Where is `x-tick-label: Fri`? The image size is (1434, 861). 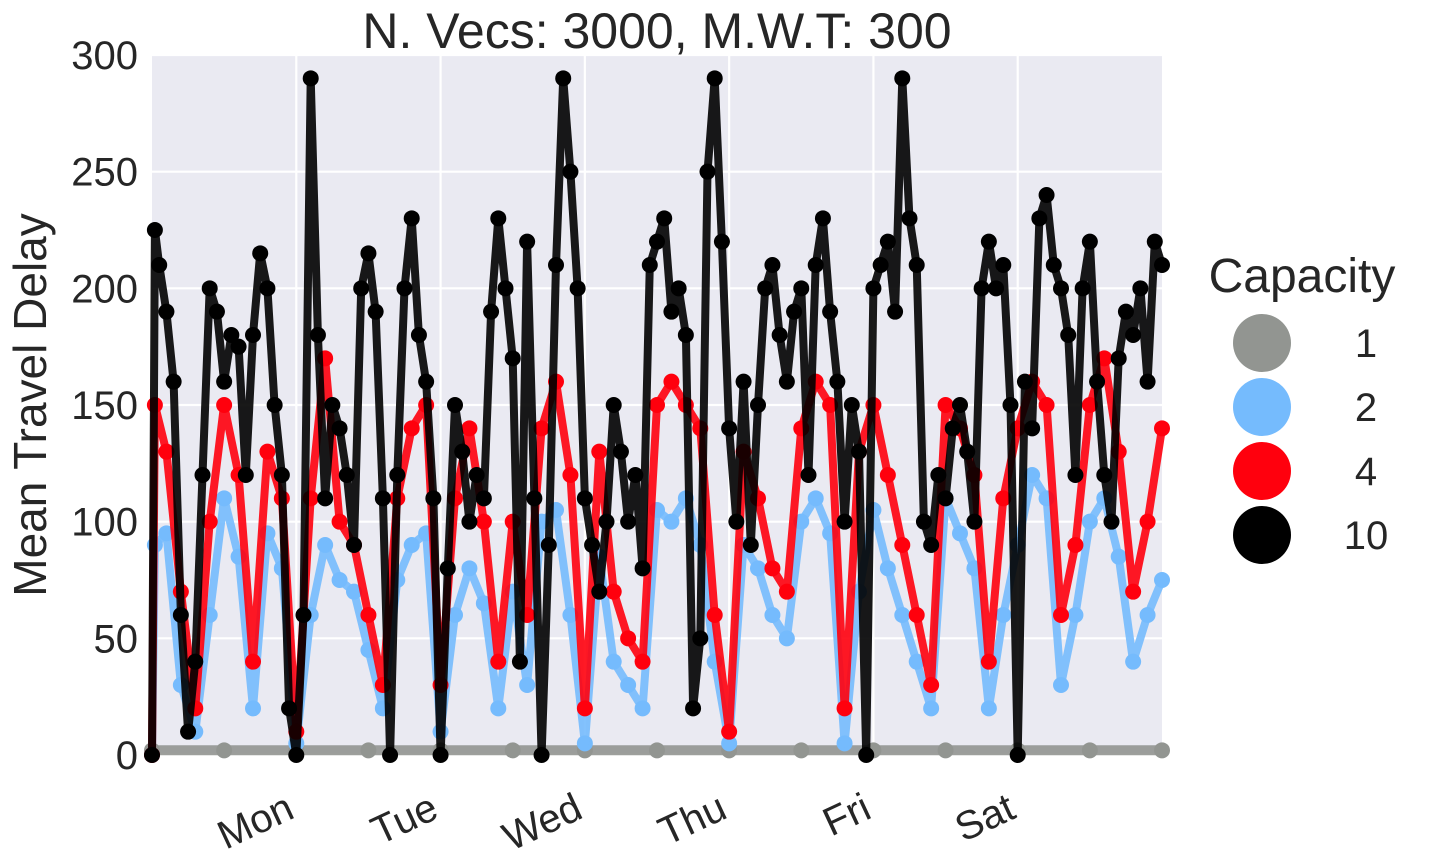 x-tick-label: Fri is located at coordinates (846, 815).